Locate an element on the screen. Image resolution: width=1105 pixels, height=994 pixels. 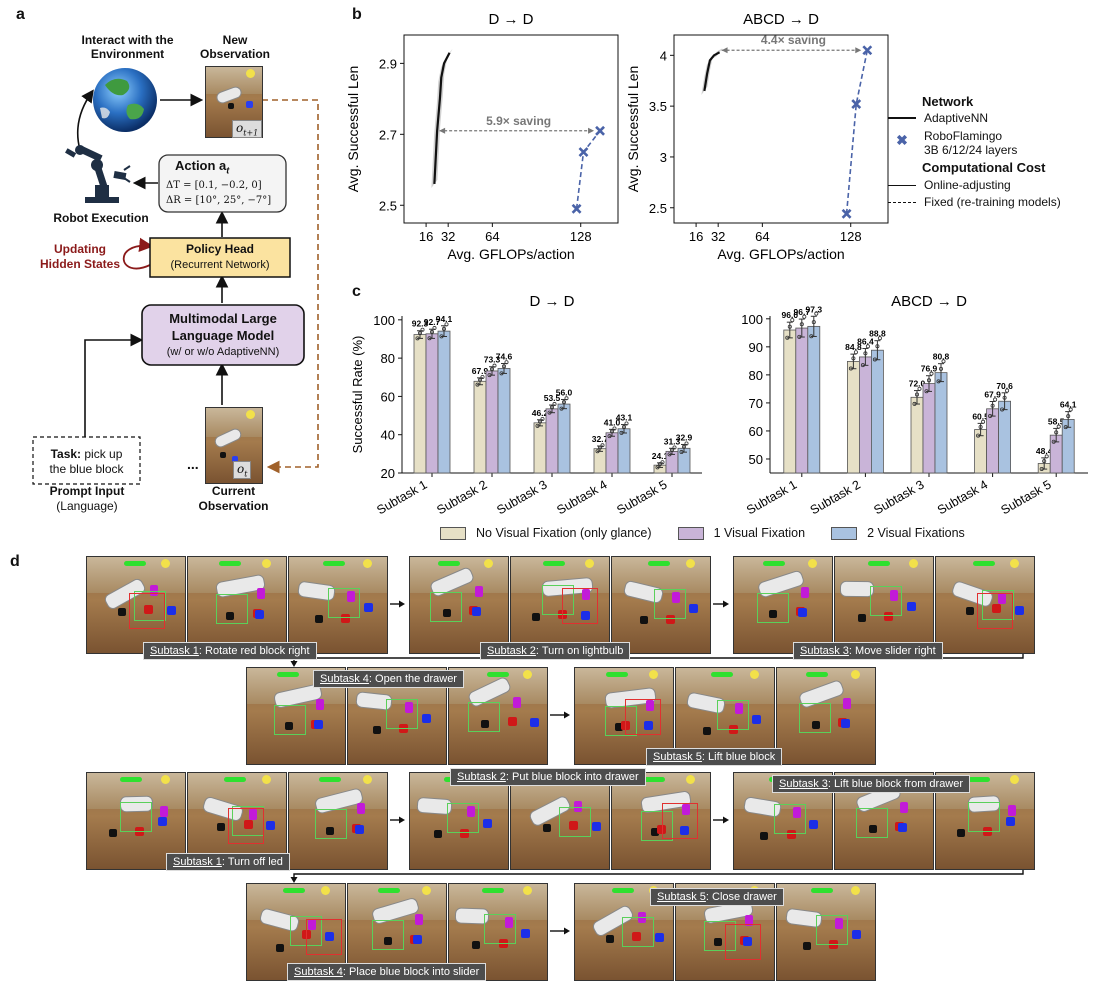
subtask-caption-text: : Turn off led is located at coordinates (252, 862).